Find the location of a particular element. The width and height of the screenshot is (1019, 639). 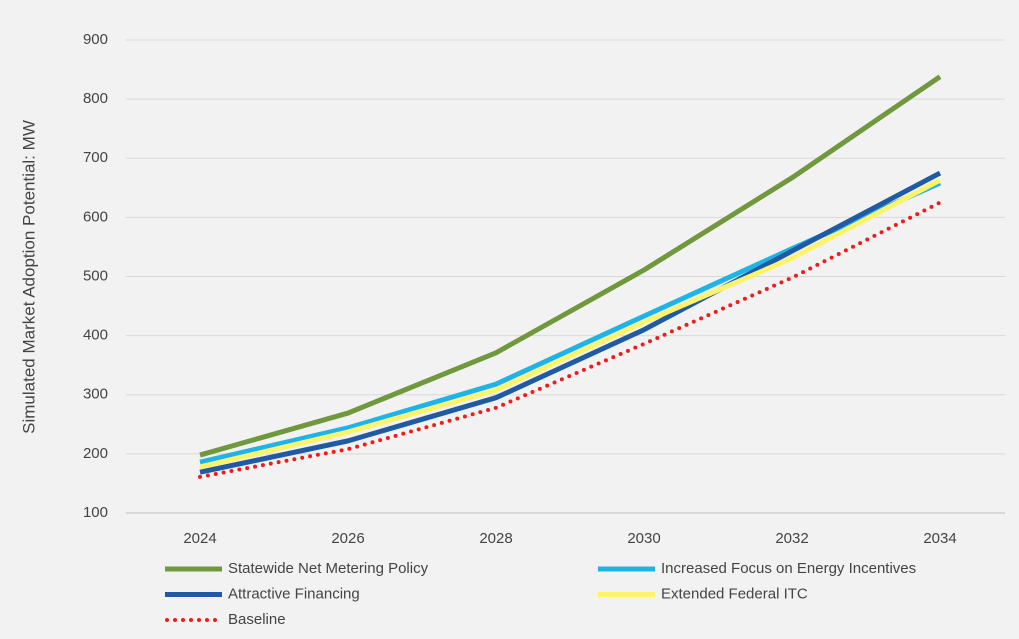

y-tick-label: 500 is located at coordinates (95, 275).